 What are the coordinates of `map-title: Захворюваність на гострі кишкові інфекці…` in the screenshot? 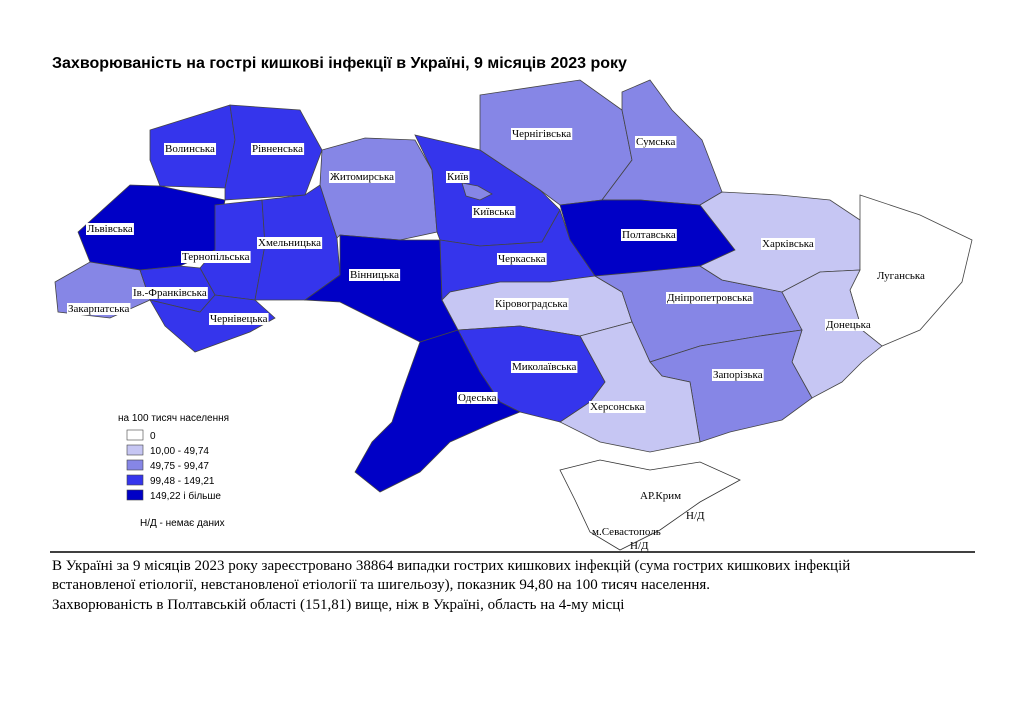 It's located at (339, 63).